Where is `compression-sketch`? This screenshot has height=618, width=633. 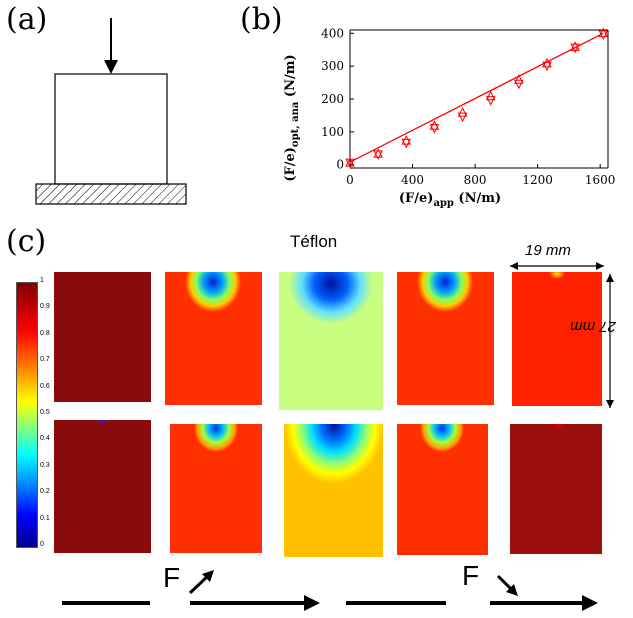
compression-sketch is located at coordinates (111, 111).